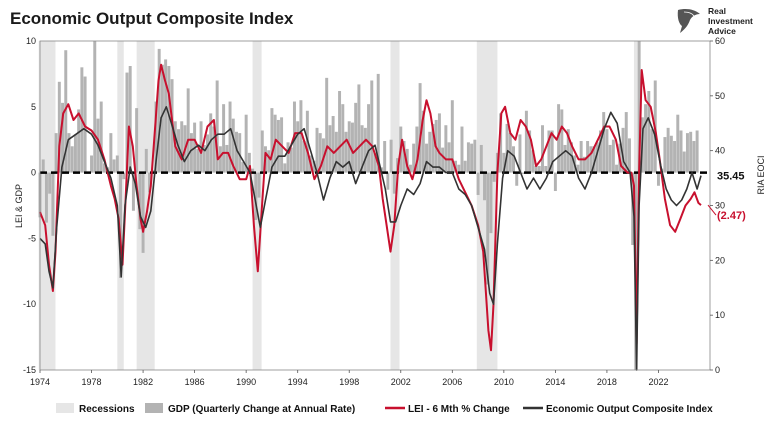  Describe the element at coordinates (29, 304) in the screenshot. I see `y-left-tick-label: -10` at that location.